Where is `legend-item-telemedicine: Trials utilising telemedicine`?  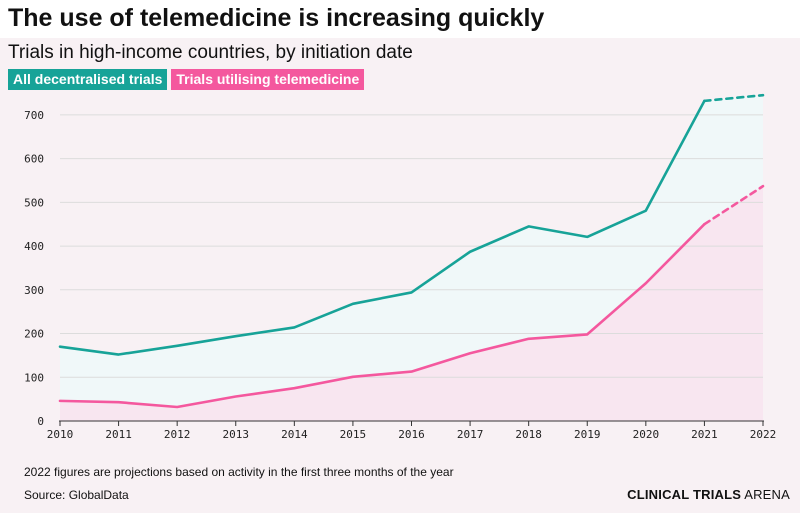 legend-item-telemedicine: Trials utilising telemedicine is located at coordinates (268, 79).